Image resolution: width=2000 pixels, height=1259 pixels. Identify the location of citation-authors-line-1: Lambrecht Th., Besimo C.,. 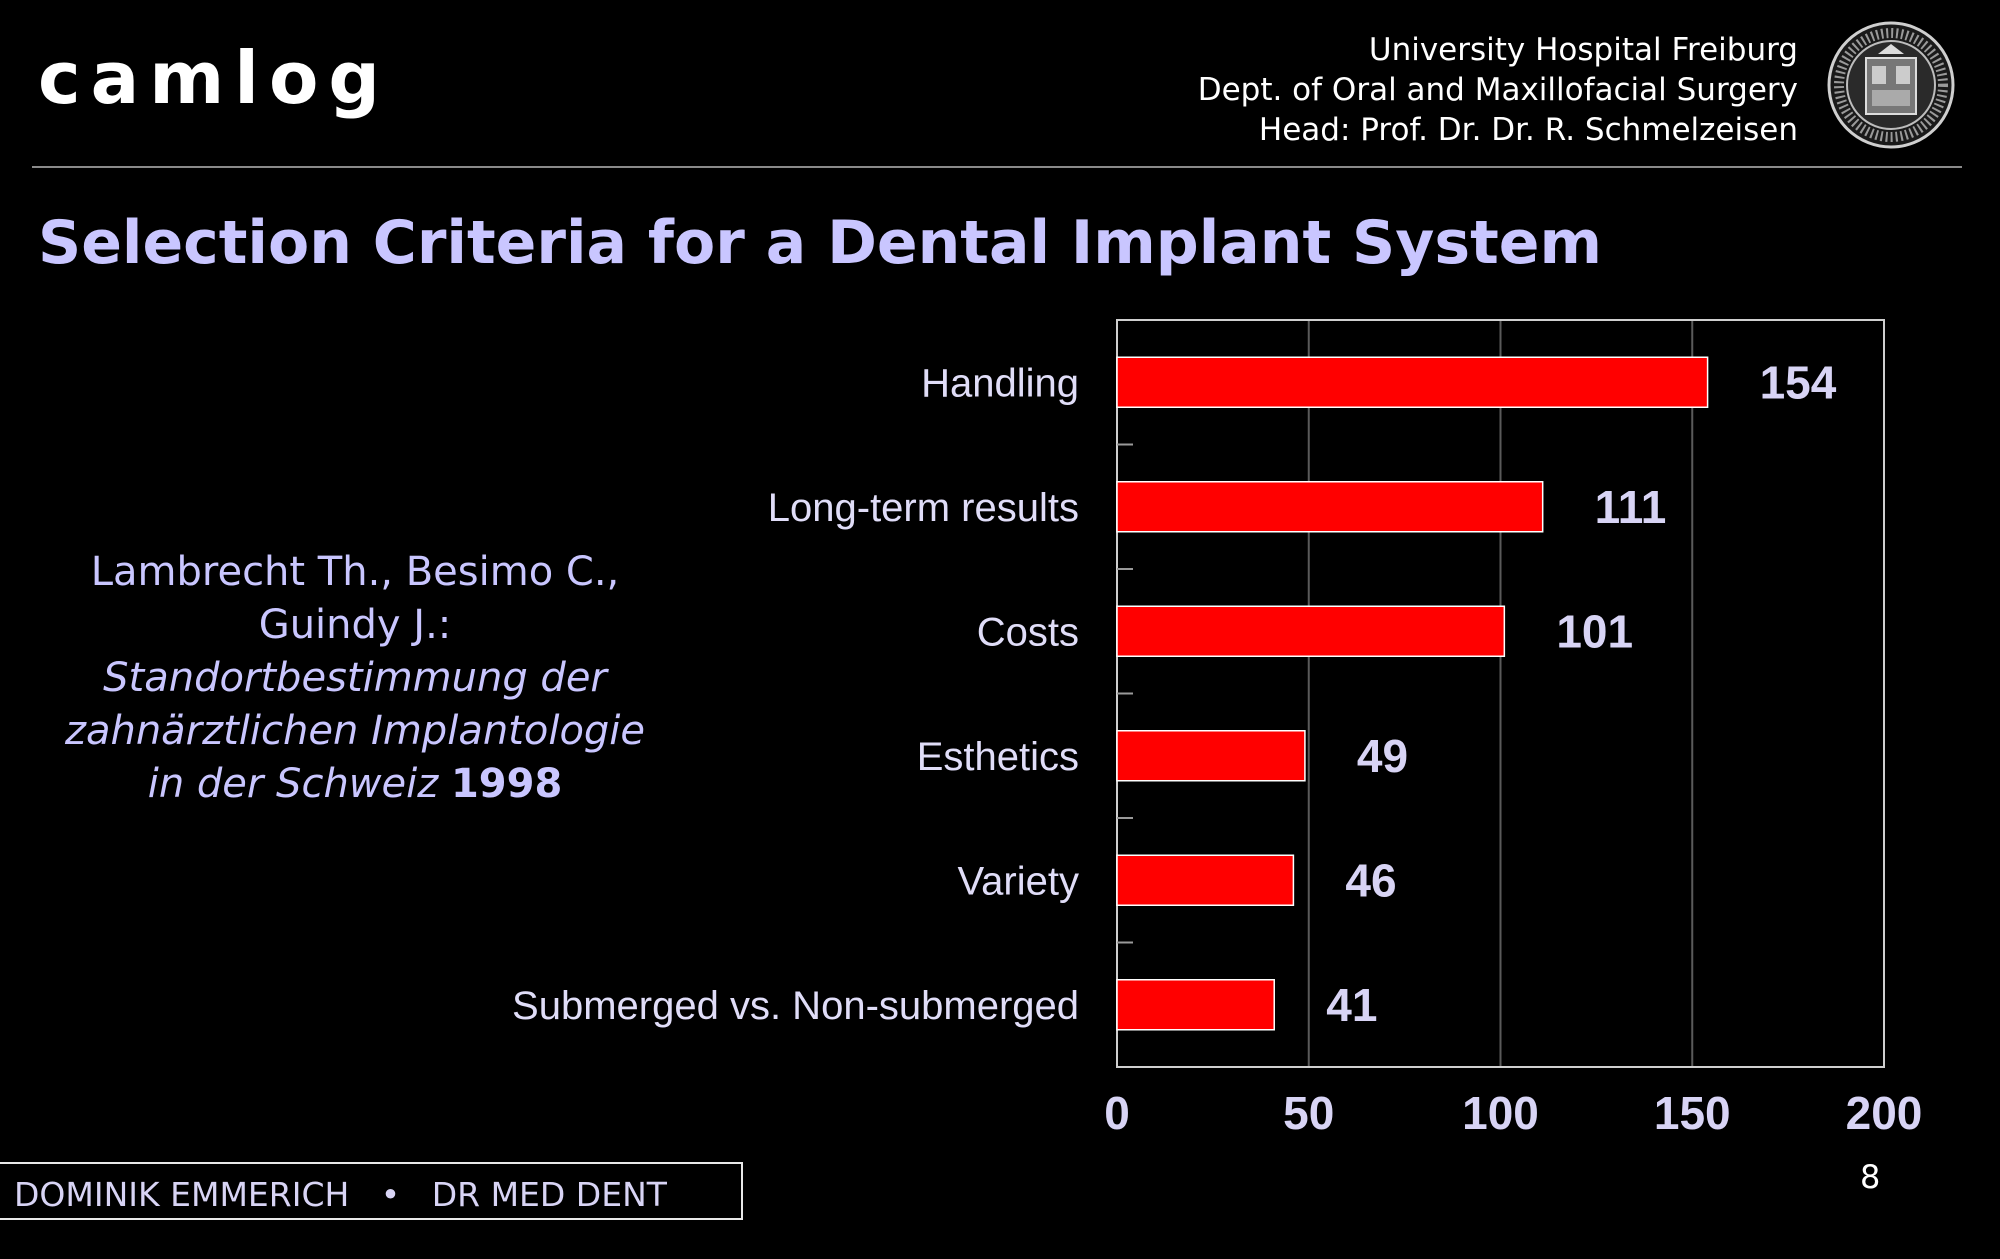
(355, 572).